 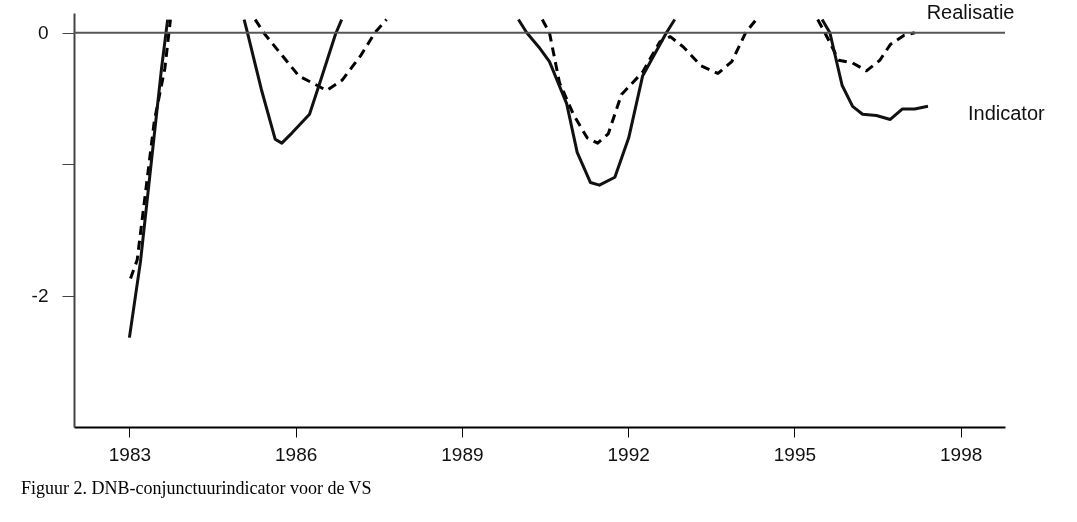 What do you see at coordinates (628, 454) in the screenshot?
I see `x-tick-label: 1992` at bounding box center [628, 454].